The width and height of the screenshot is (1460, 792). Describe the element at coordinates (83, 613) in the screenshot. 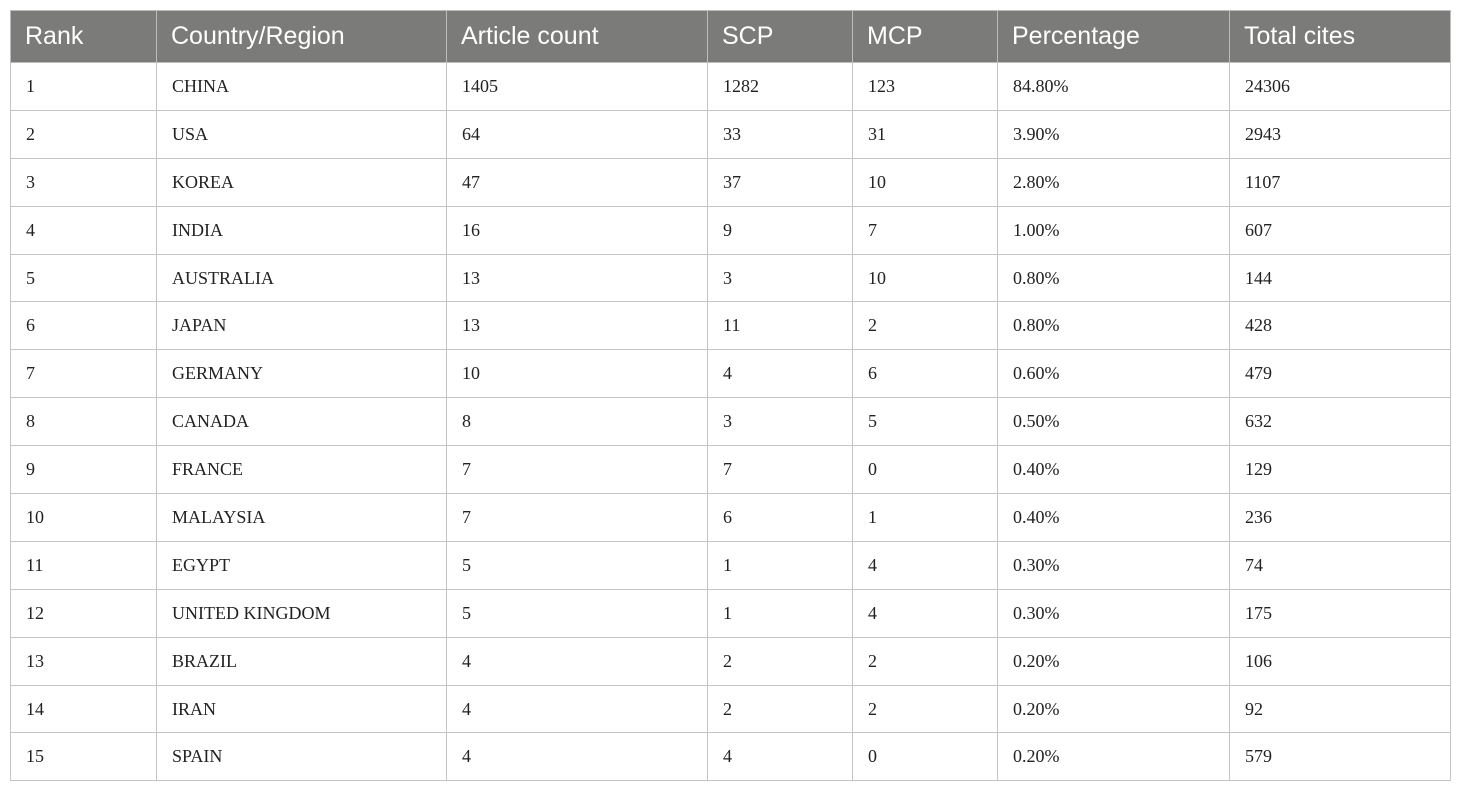

I see `rank-cell: 12` at that location.